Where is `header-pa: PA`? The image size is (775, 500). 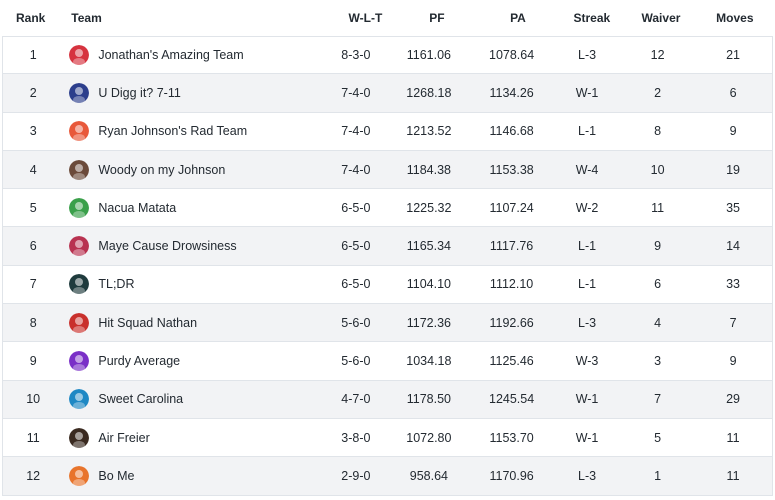 header-pa: PA is located at coordinates (518, 18).